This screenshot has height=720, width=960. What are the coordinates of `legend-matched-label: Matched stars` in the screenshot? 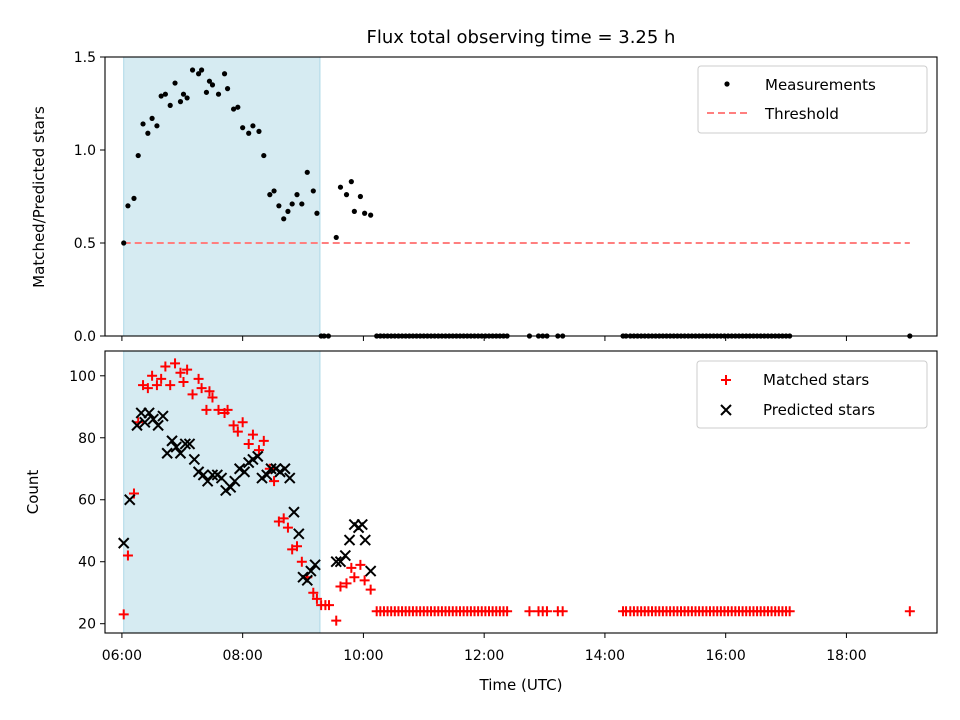 It's located at (816, 380).